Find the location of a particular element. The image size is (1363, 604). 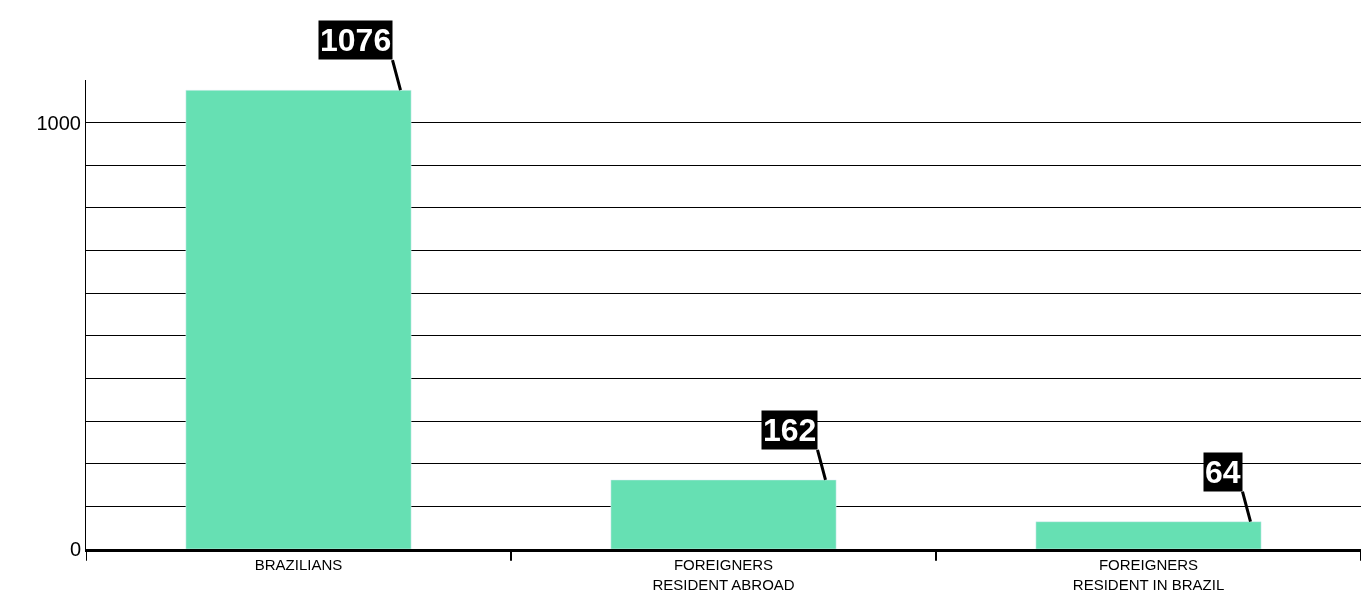

data-label: 1076 is located at coordinates (356, 40).